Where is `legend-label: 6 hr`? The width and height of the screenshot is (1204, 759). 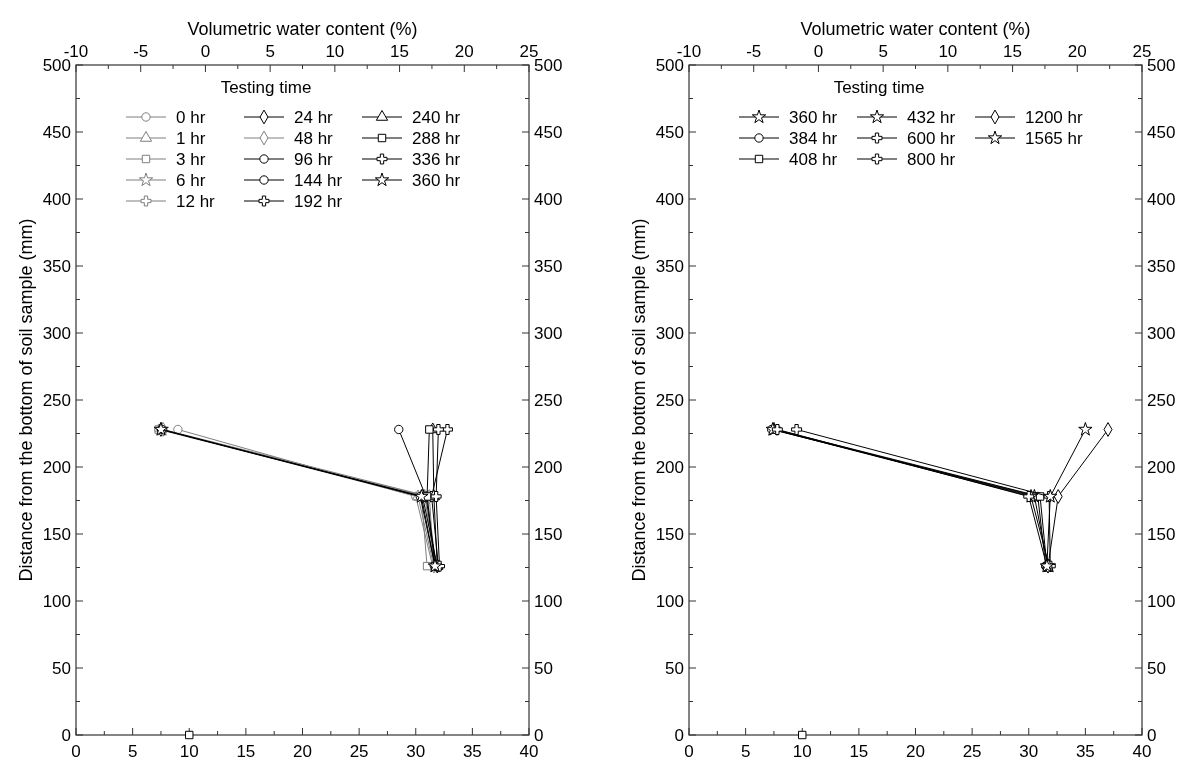
legend-label: 6 hr is located at coordinates (191, 180).